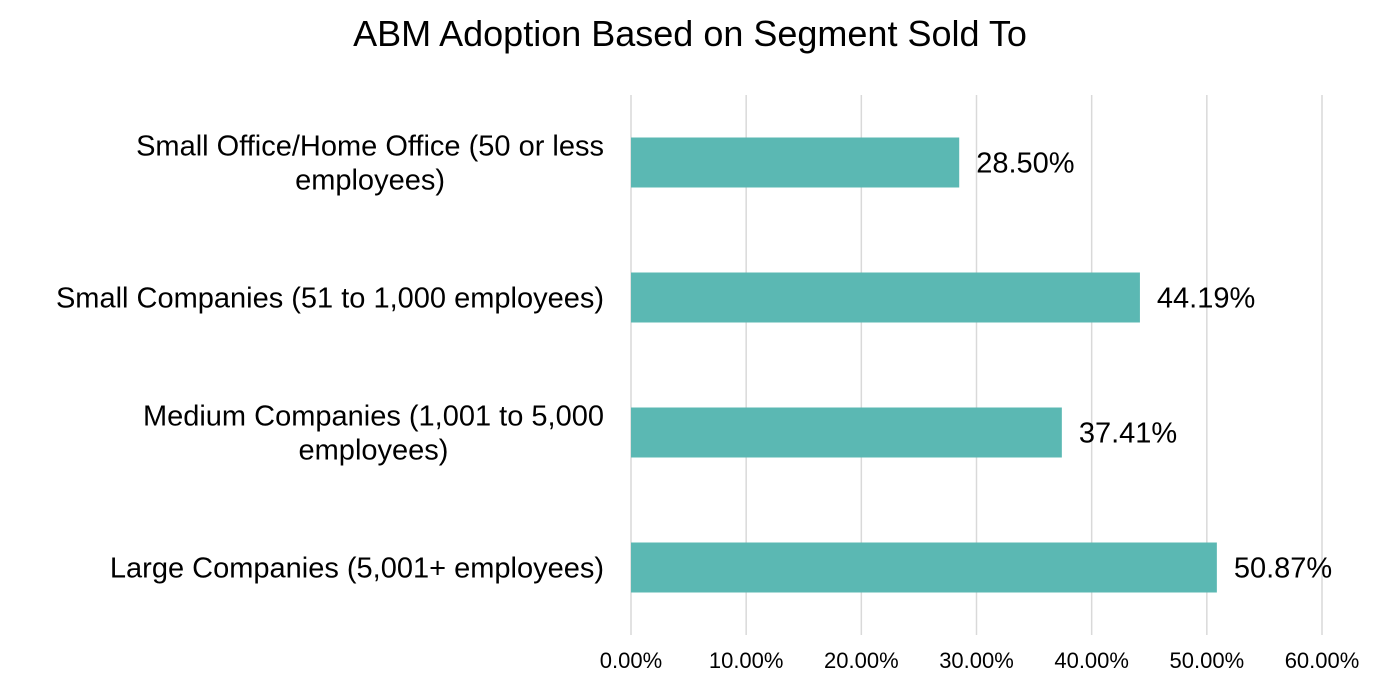 Image resolution: width=1374 pixels, height=676 pixels. Describe the element at coordinates (976, 660) in the screenshot. I see `x-tick-label: 30.00%` at that location.